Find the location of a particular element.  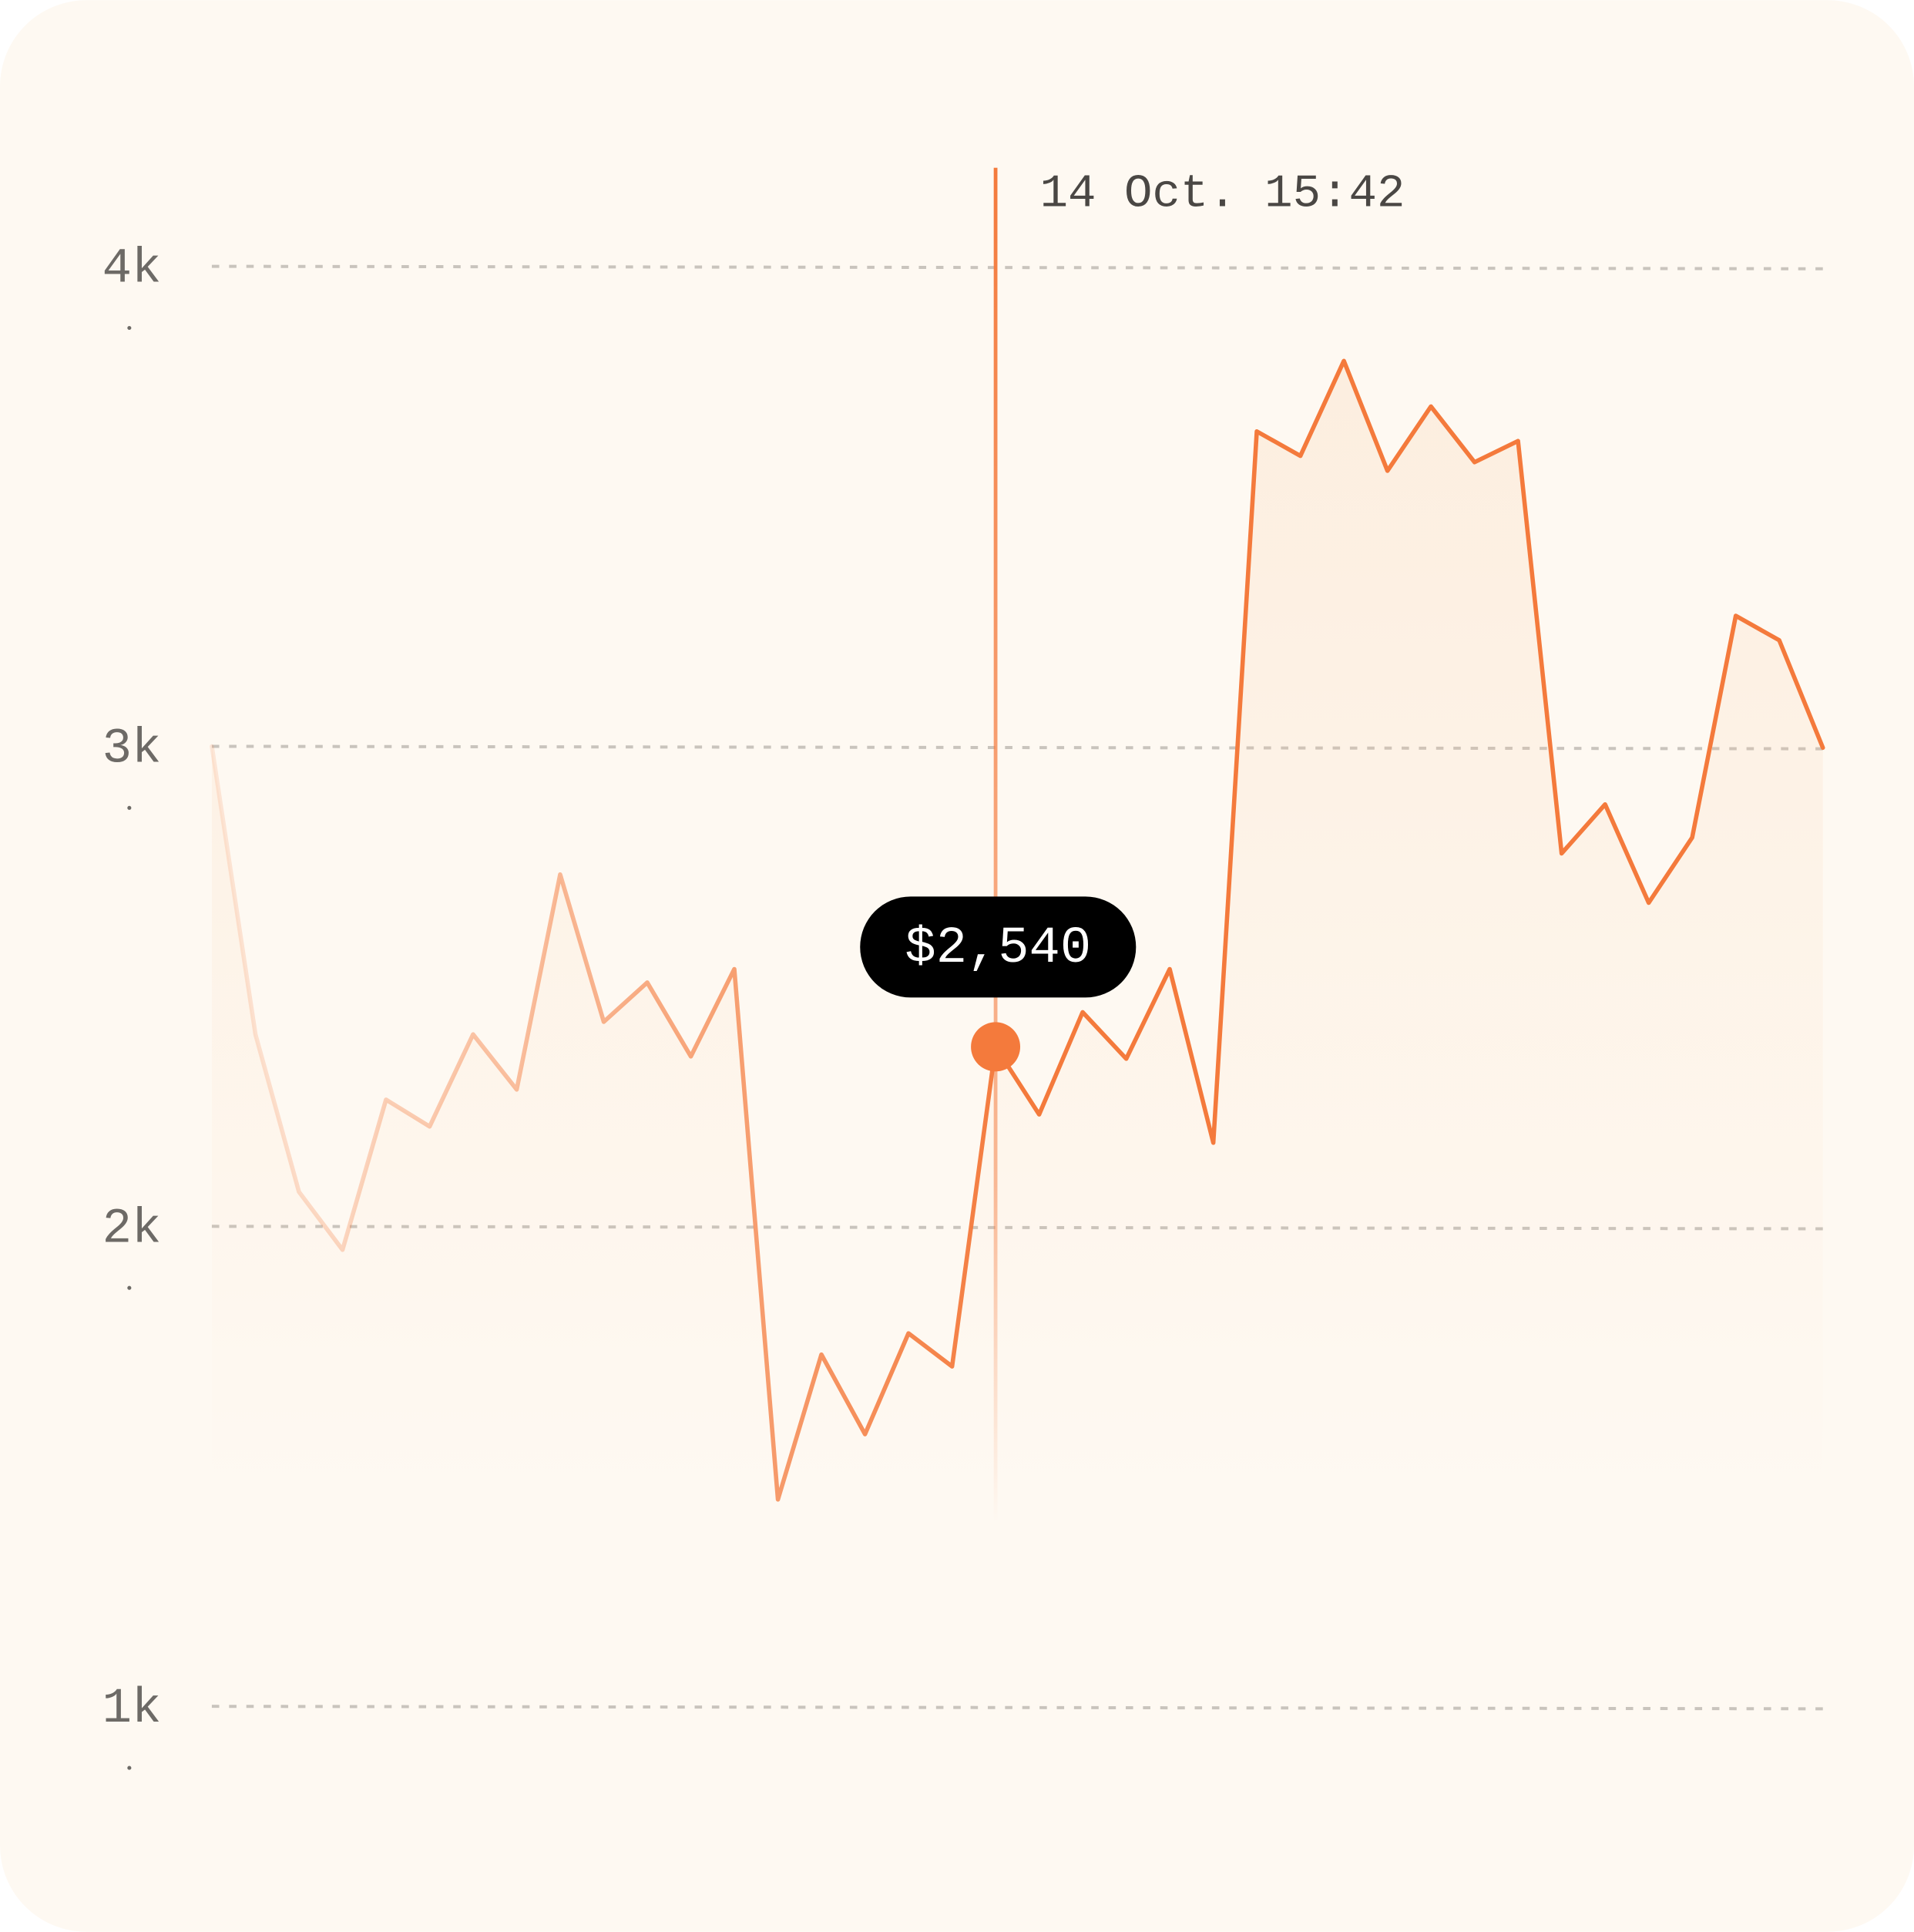

cursor-point is located at coordinates (996, 1047).